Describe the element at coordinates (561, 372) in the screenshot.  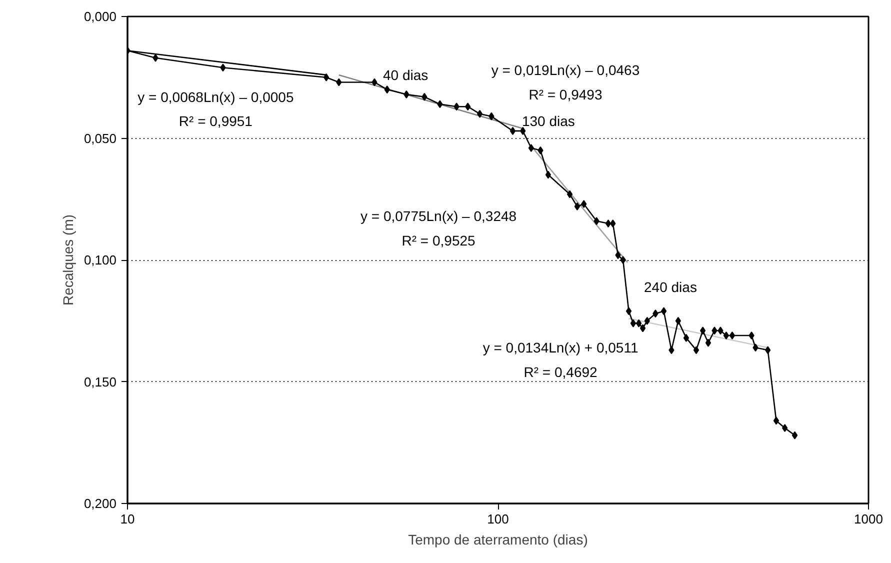
I see `annotation: R² = 0,4692` at that location.